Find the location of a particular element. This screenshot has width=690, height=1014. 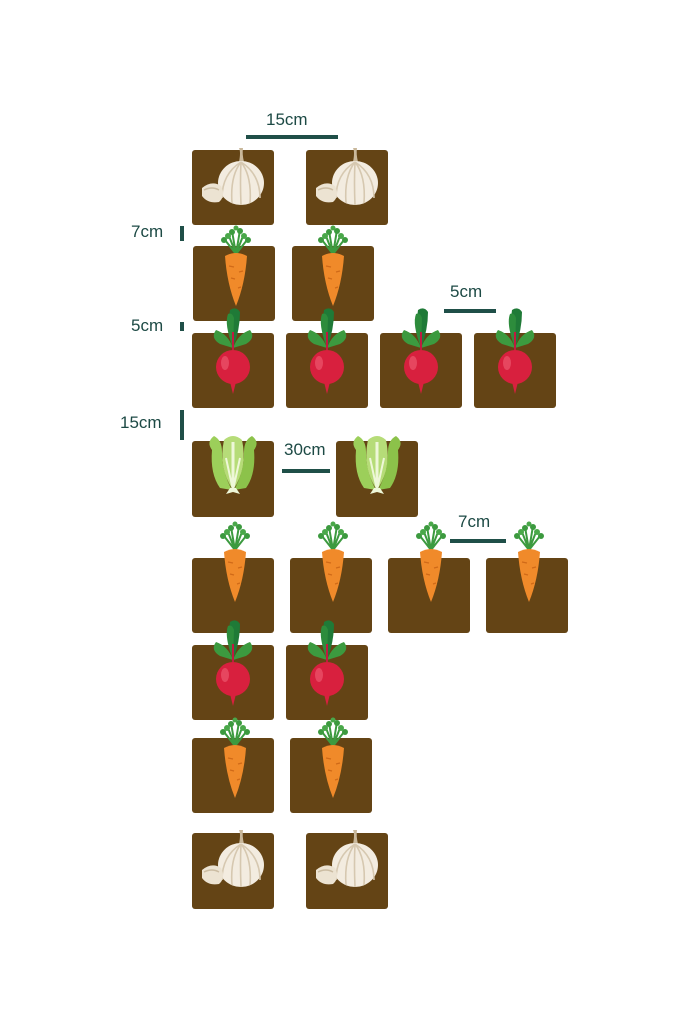

spacing-label-5cm: 5cm is located at coordinates (147, 325).